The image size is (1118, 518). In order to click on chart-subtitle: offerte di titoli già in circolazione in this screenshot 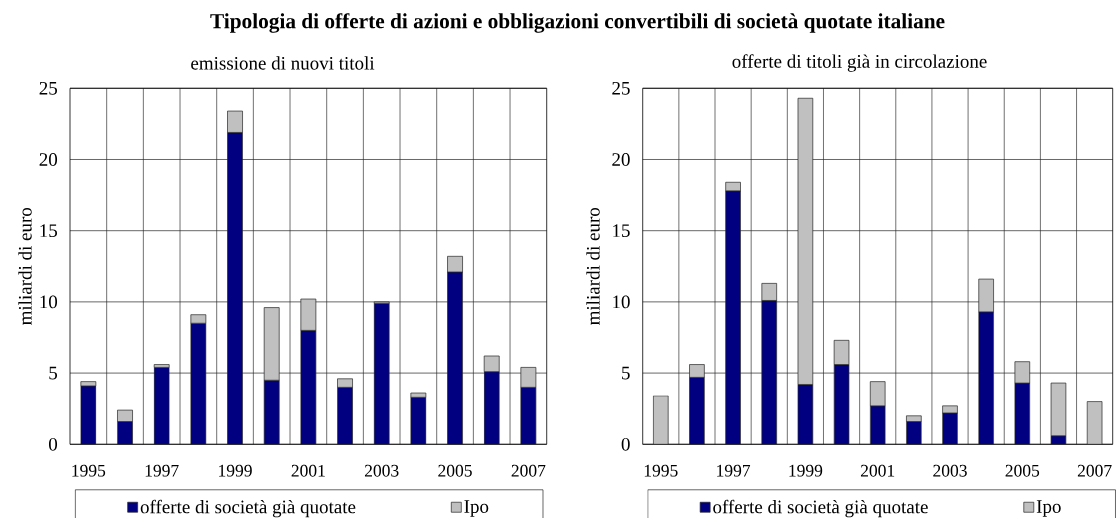, I will do `click(859, 63)`.